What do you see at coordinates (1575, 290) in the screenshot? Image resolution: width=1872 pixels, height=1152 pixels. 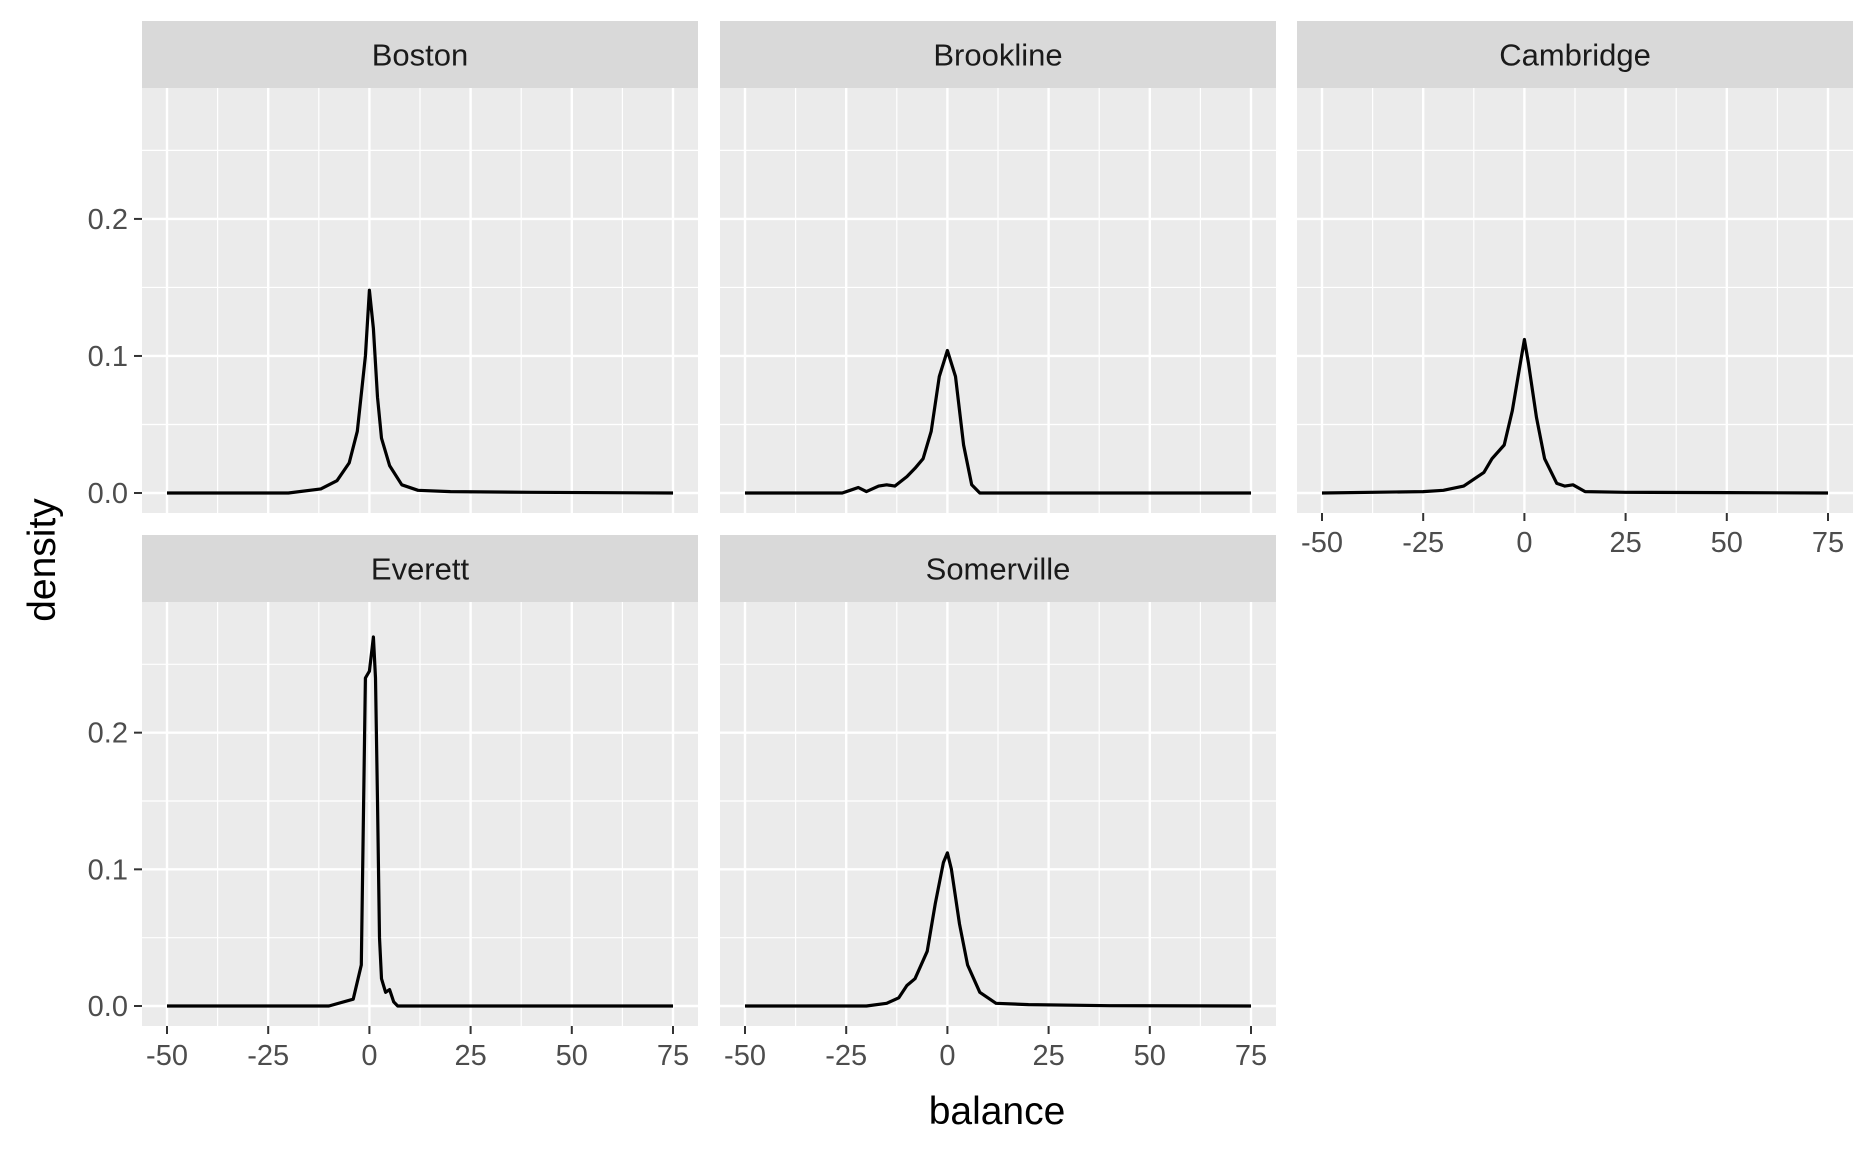 I see `facet-cambridge: Cambridge -50 -25 0 25 50 75` at bounding box center [1575, 290].